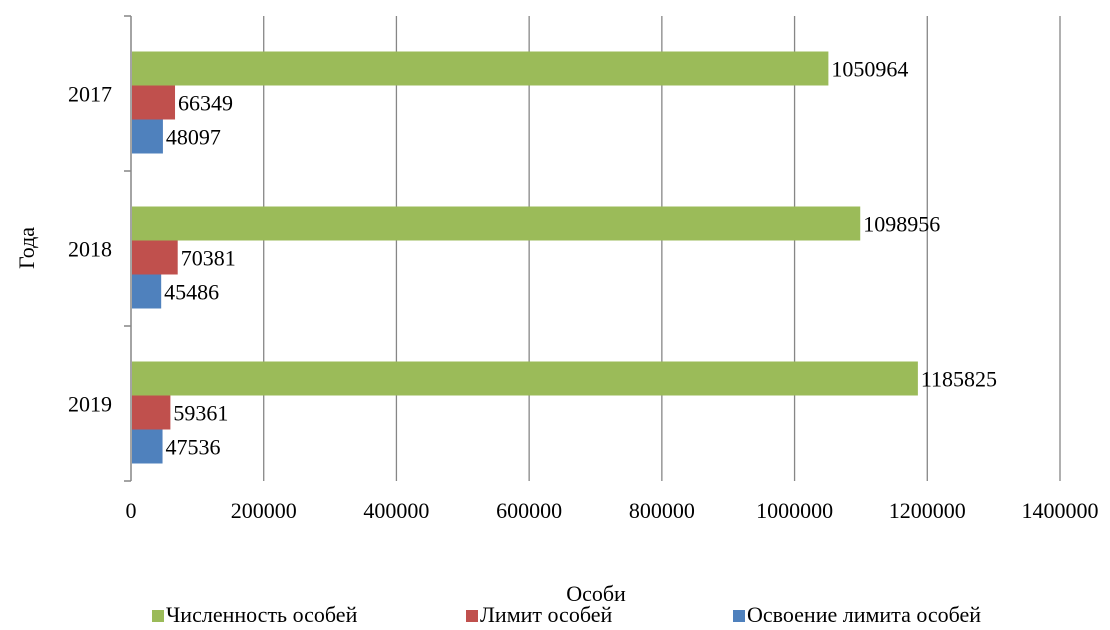 The image size is (1110, 630). Describe the element at coordinates (205, 103) in the screenshot. I see `data-label: 66349` at that location.